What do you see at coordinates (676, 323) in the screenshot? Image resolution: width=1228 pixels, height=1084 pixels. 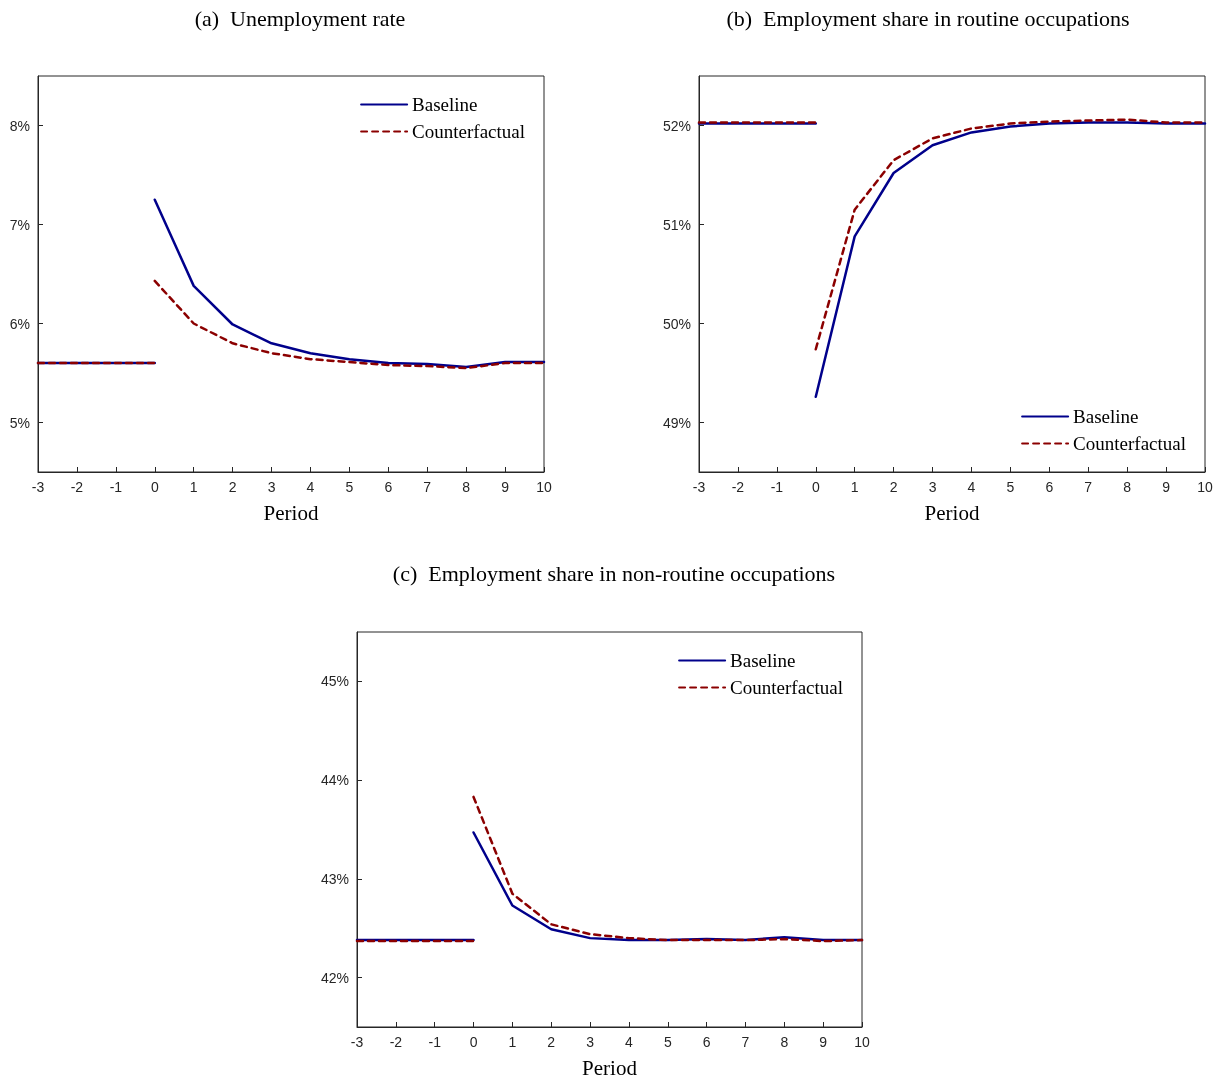 I see `y-tick-label: 50%` at bounding box center [676, 323].